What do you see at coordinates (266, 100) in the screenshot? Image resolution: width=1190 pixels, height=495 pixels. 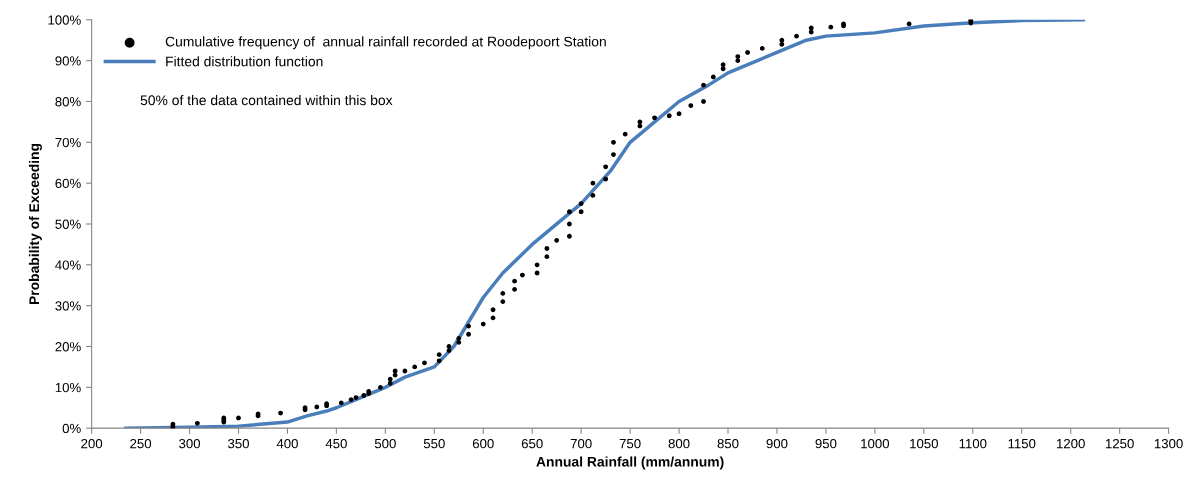 I see `annotation: 50% of the data contained within this box` at bounding box center [266, 100].